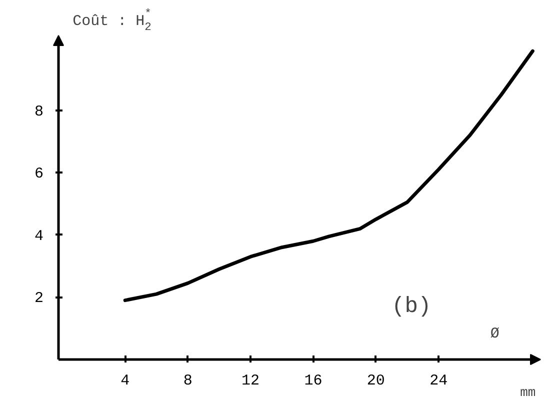  I want to click on x-axis-title: Ø, so click(495, 333).